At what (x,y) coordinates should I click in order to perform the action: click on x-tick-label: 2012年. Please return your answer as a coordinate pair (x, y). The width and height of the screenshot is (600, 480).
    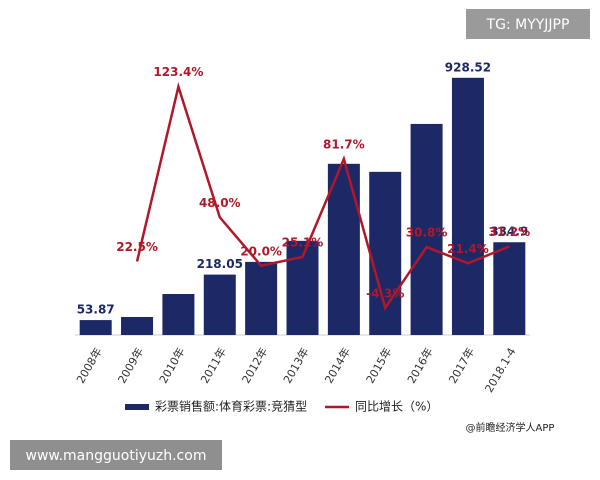
    Looking at the image, I should click on (255, 365).